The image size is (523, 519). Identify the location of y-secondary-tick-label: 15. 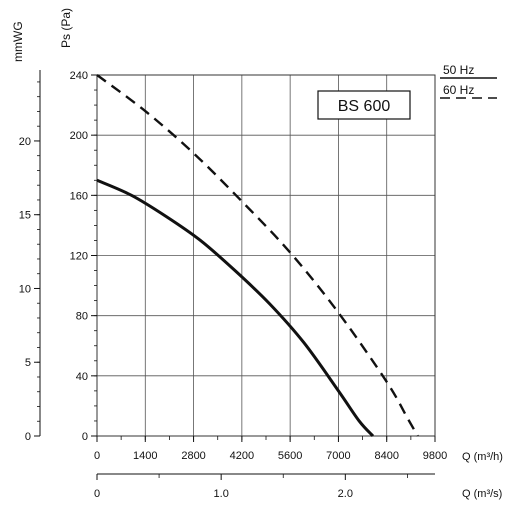
(25, 216).